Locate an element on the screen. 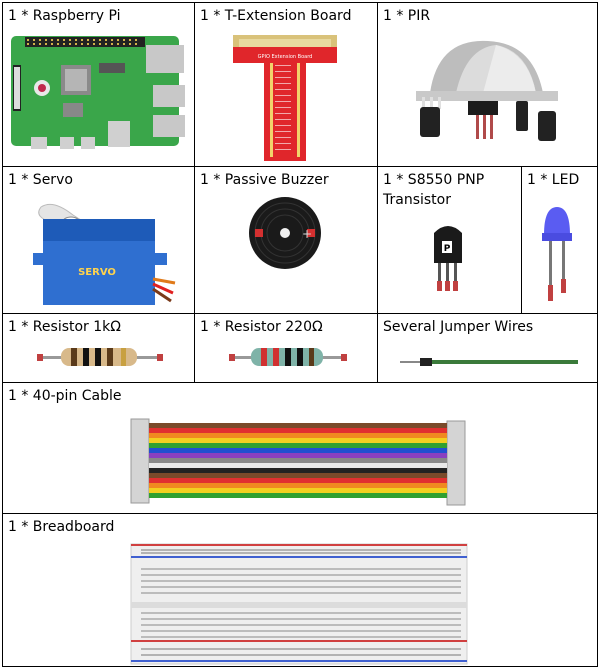 This screenshot has height=671, width=601. 40pin-cable-image is located at coordinates (298, 462).